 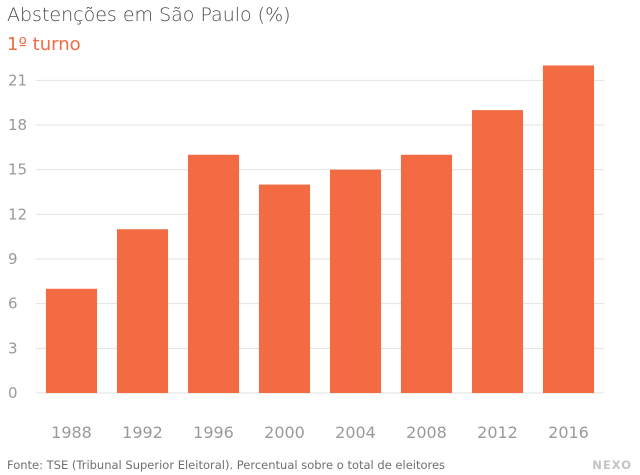 I want to click on y-tick-label: 18, so click(x=17, y=125).